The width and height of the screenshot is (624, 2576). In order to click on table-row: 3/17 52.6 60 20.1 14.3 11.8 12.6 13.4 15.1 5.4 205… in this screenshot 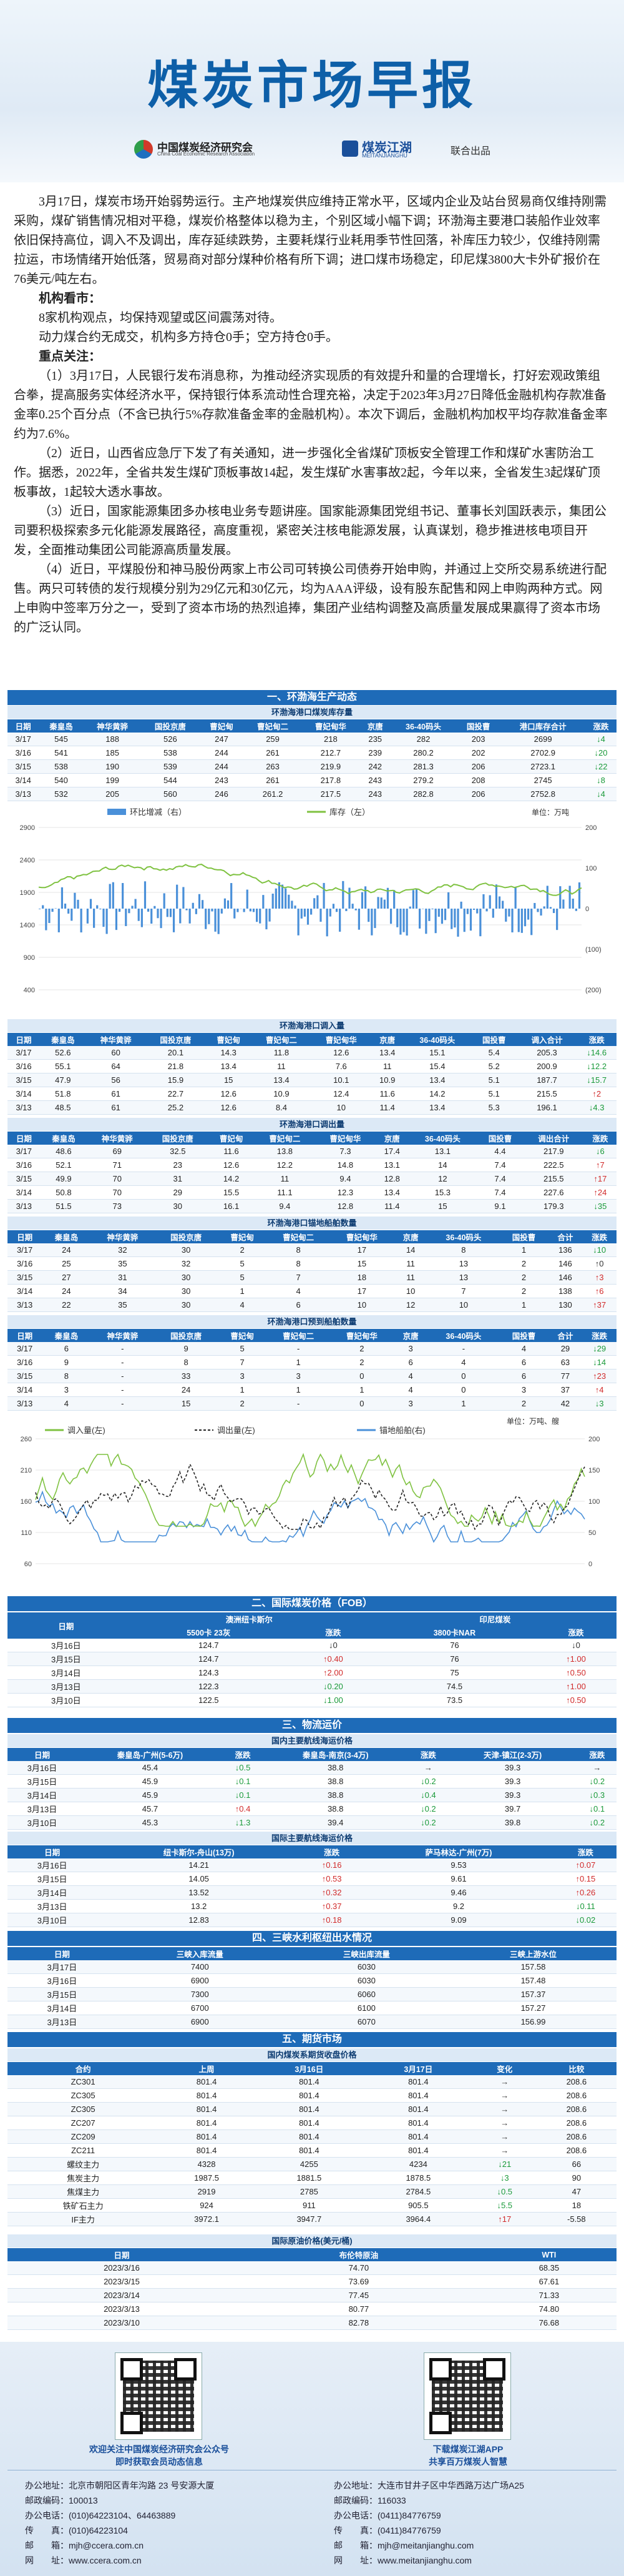, I will do `click(312, 1053)`.